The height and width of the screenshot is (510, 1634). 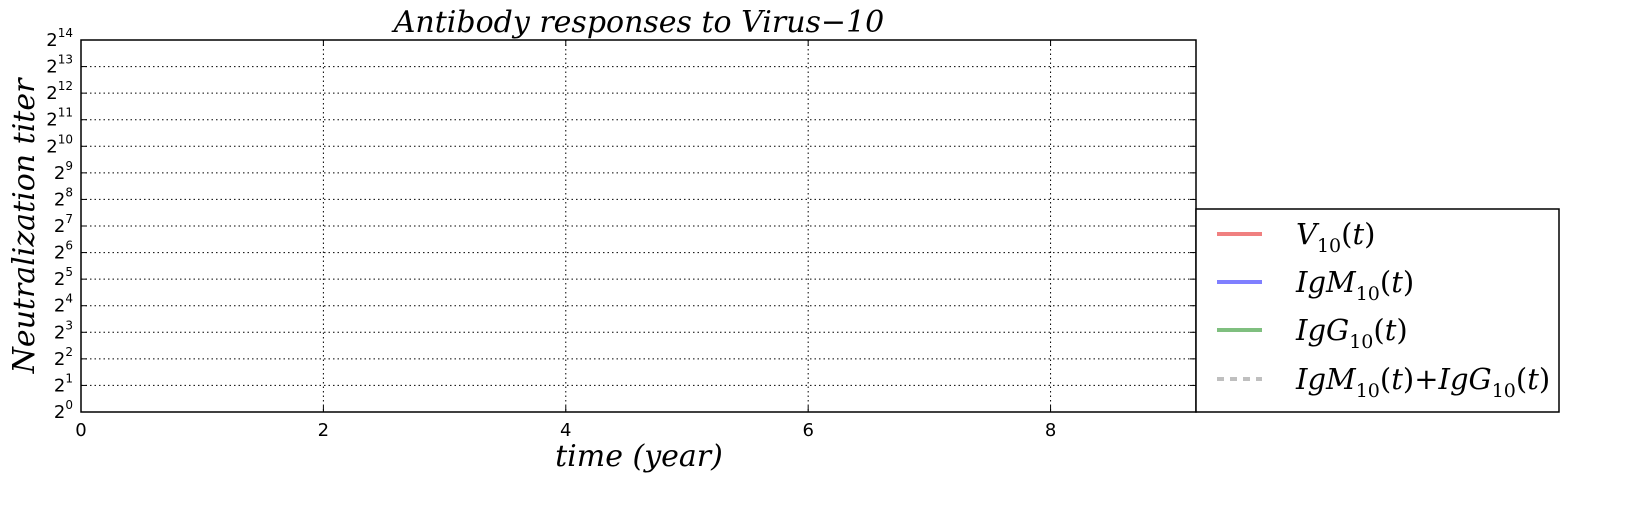 I want to click on y-tick-label: 24, so click(x=63, y=304).